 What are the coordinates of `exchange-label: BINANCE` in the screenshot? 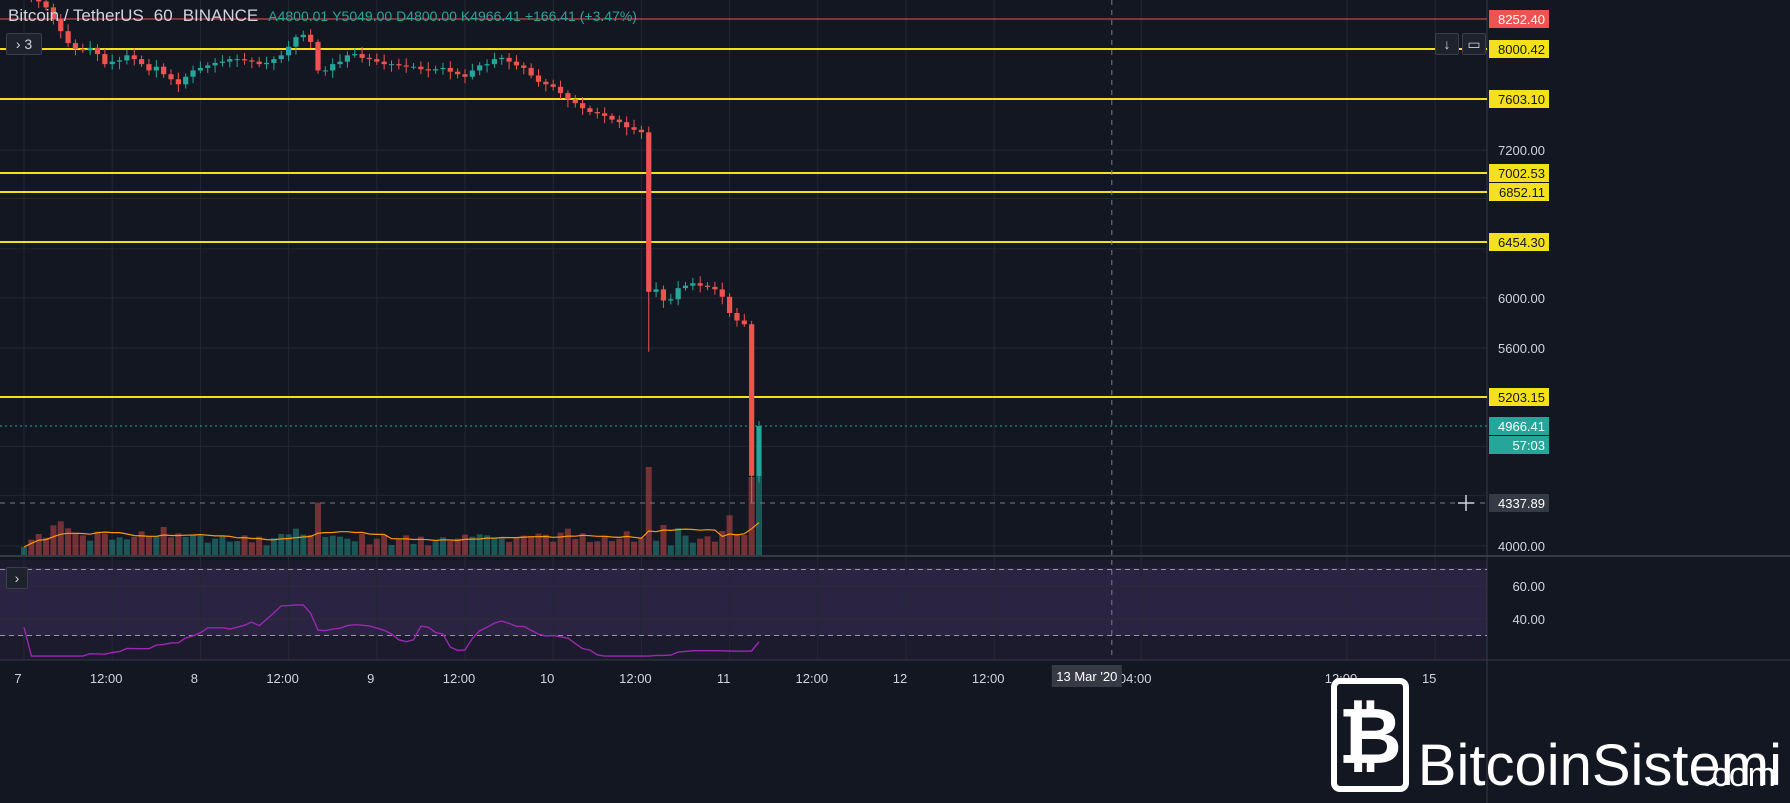 It's located at (220, 15).